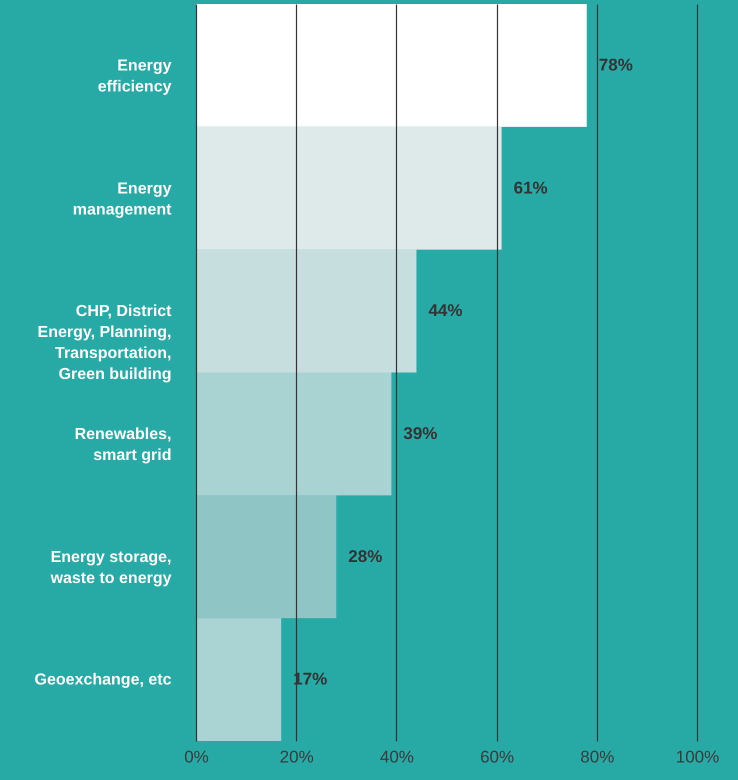 This screenshot has width=738, height=780. I want to click on y-tick-label: CHP, District Energy, Planning, Transportation, Green building, so click(105, 343).